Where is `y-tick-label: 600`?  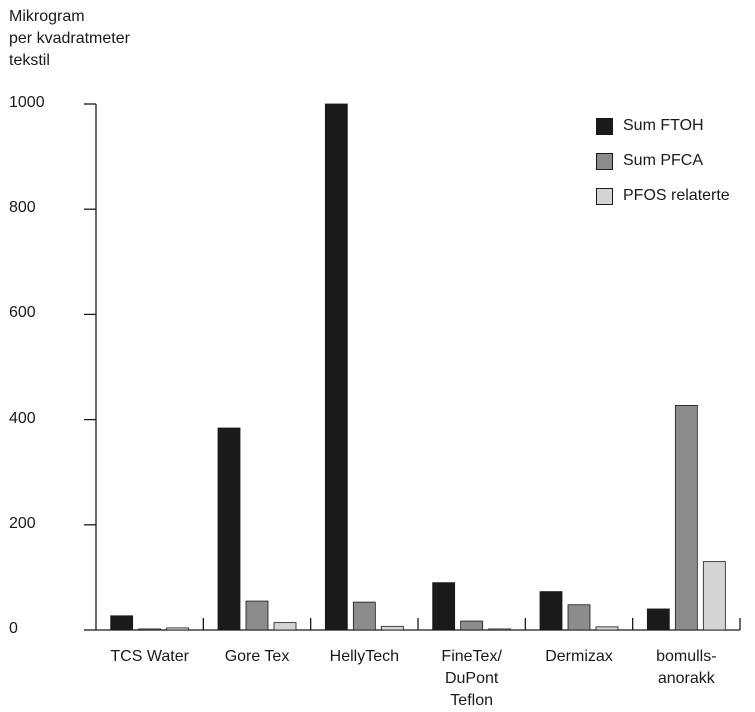
y-tick-label: 600 is located at coordinates (22, 313).